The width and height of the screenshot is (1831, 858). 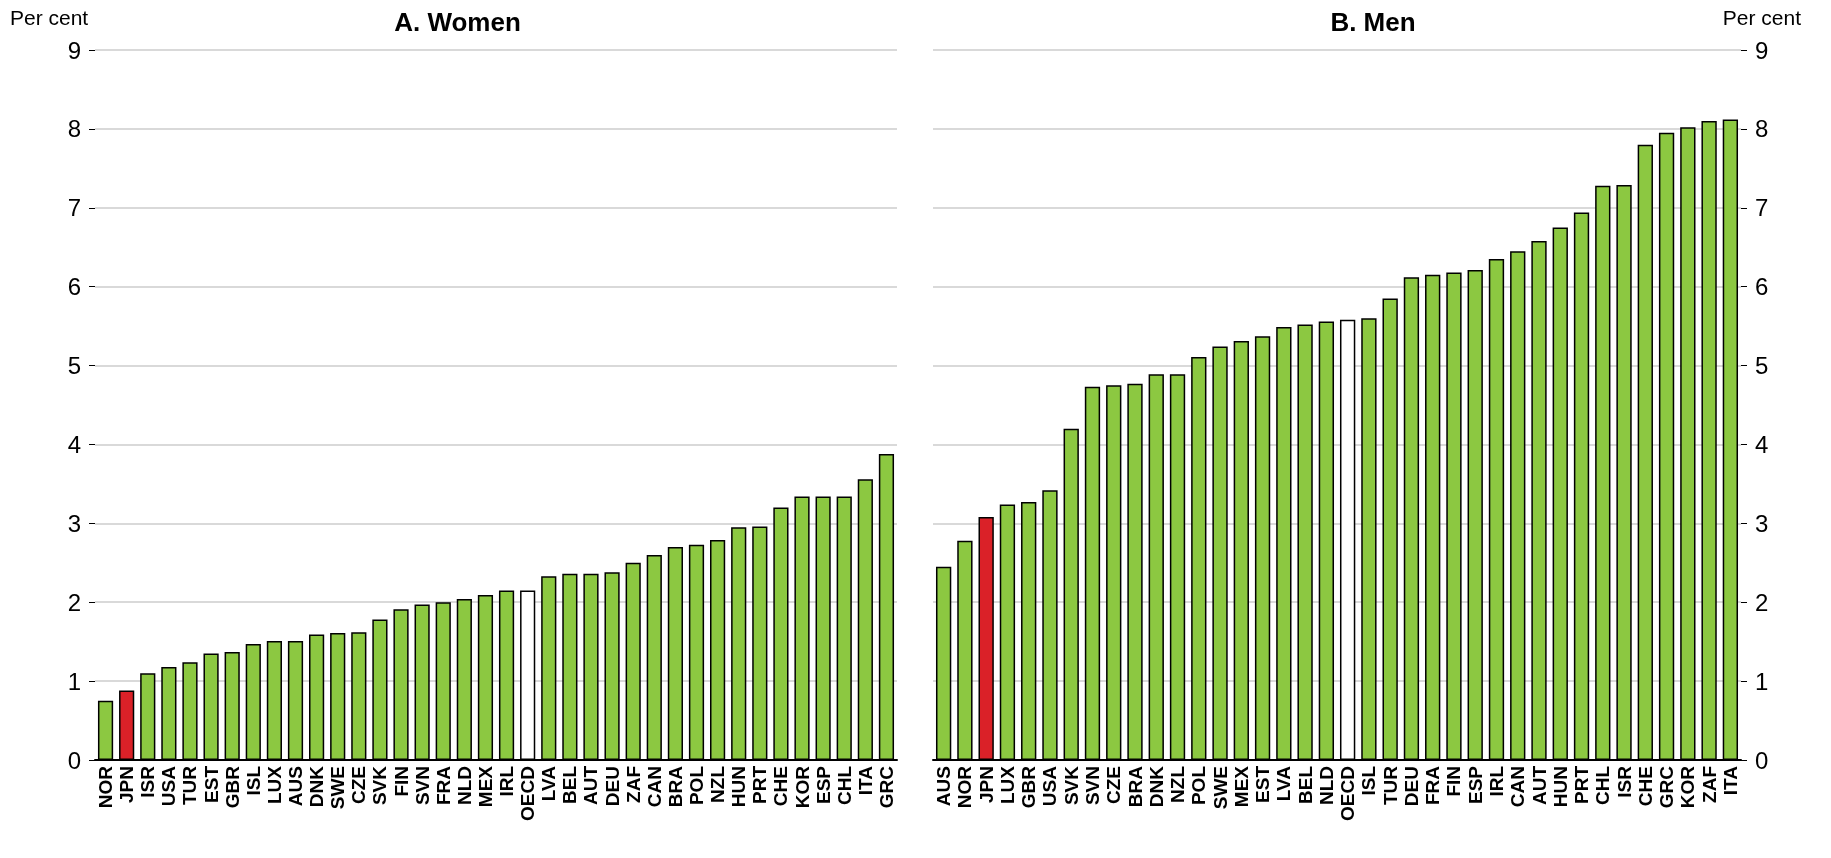 What do you see at coordinates (1373, 22) in the screenshot?
I see `chart-title: B. Men` at bounding box center [1373, 22].